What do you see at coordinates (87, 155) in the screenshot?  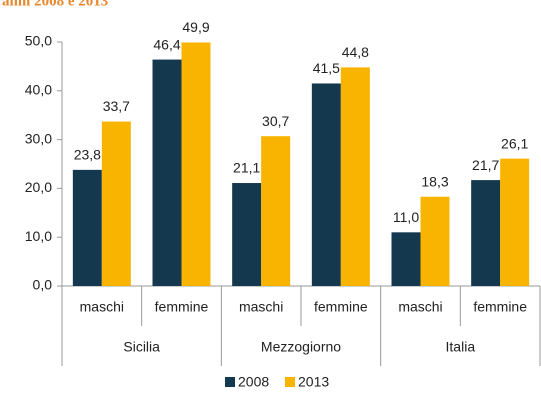 I see `value-label: 23,8` at bounding box center [87, 155].